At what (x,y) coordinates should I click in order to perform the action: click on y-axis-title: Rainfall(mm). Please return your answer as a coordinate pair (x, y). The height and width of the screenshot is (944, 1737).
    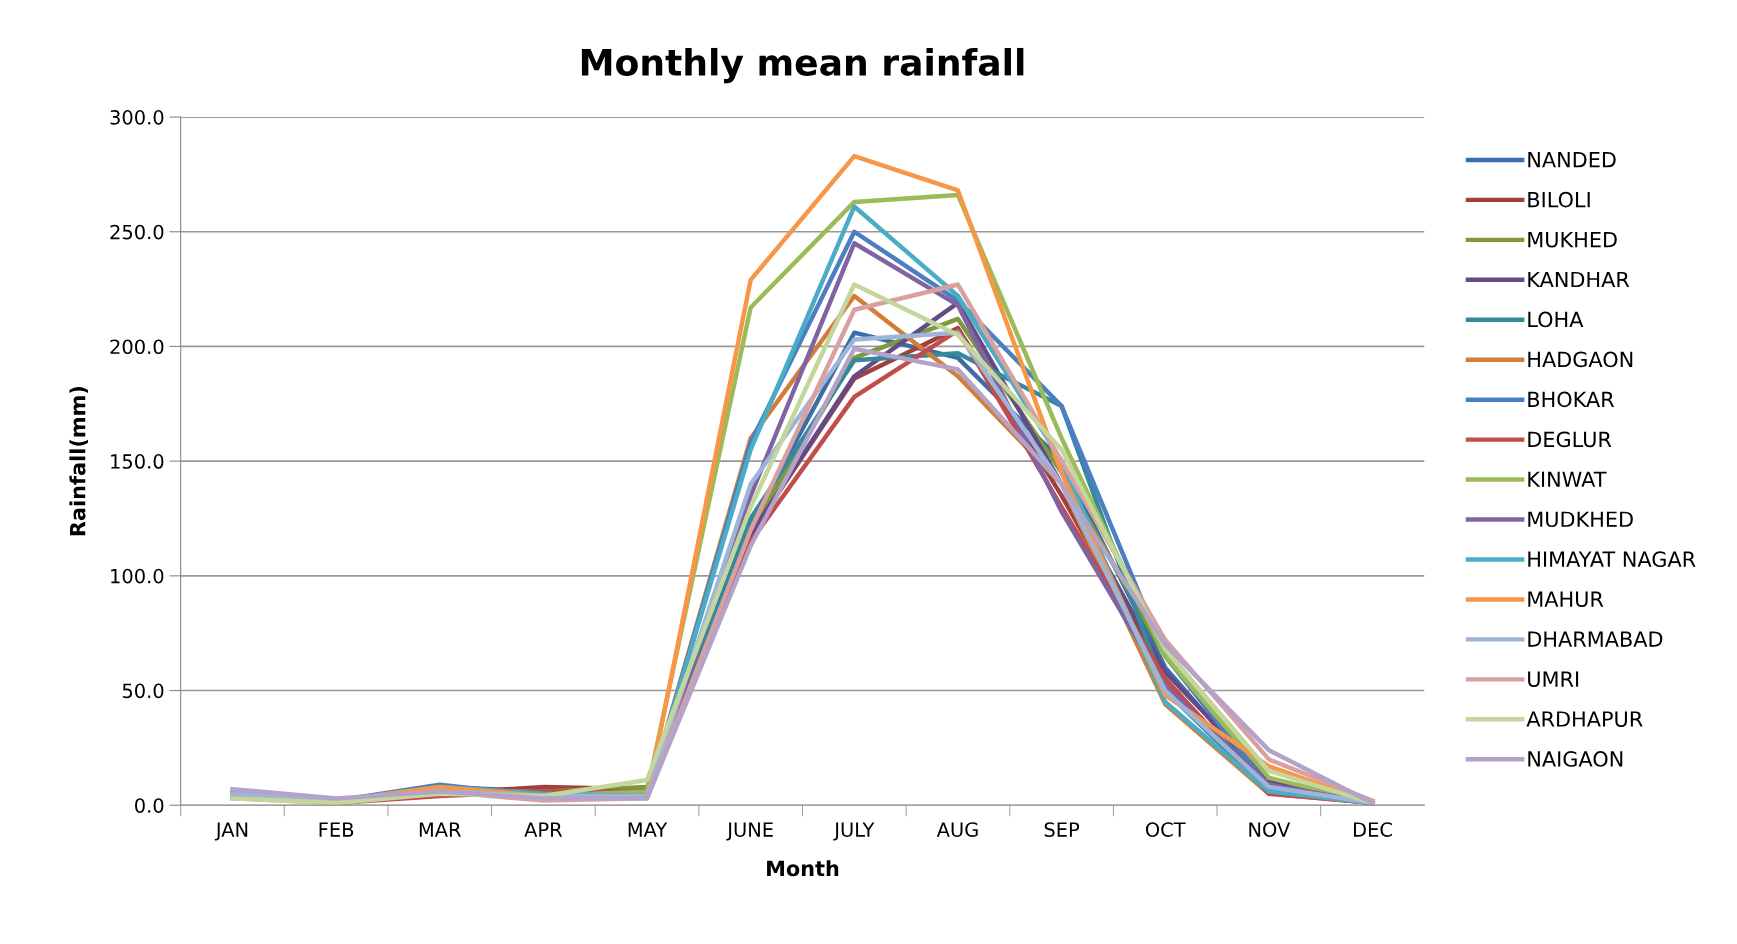
    Looking at the image, I should click on (78, 461).